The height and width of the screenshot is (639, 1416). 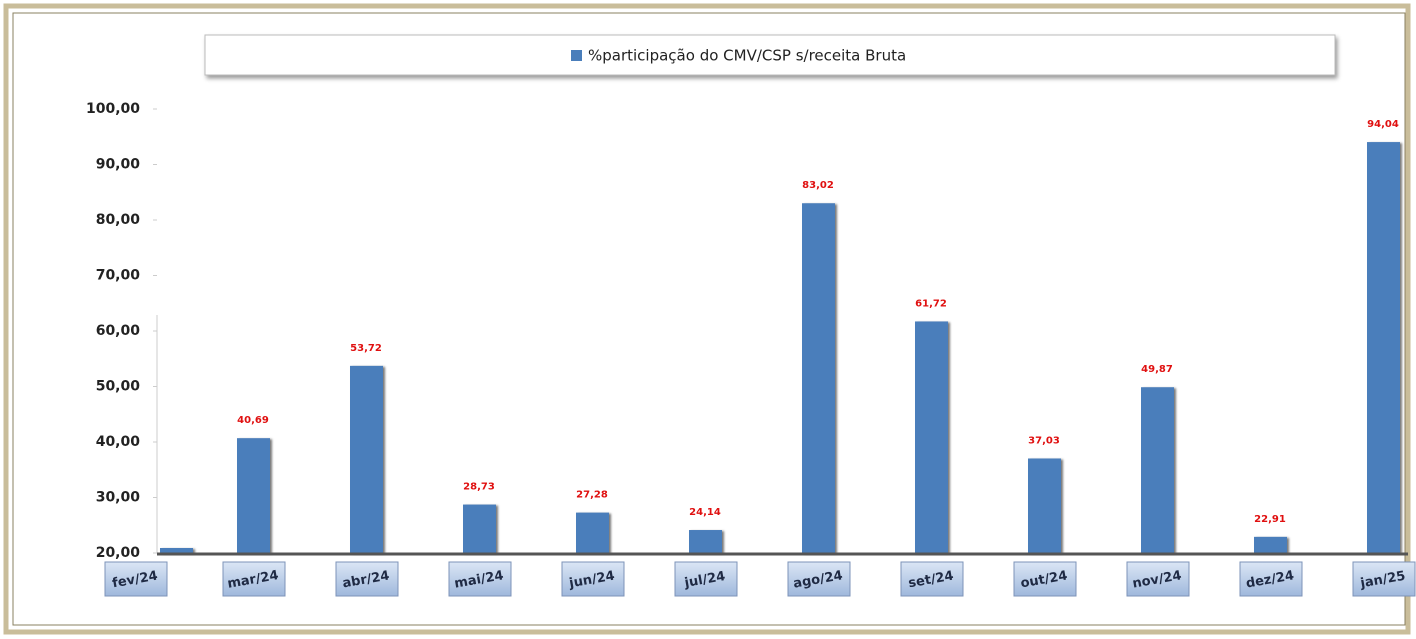 What do you see at coordinates (747, 56) in the screenshot?
I see `legend-label: %participação do CMV/CSP s/receita Bruta` at bounding box center [747, 56].